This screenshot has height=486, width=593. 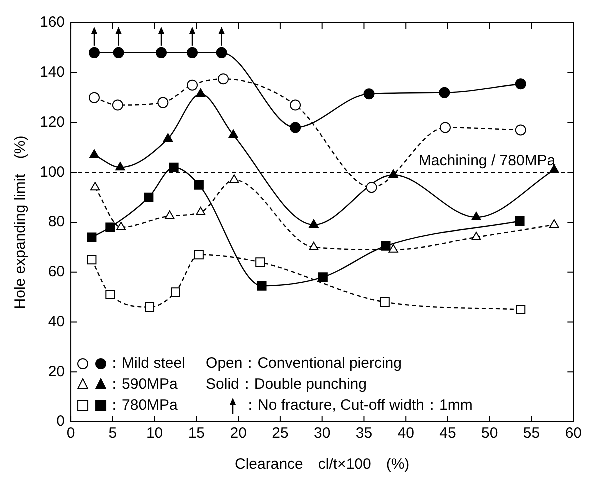 What do you see at coordinates (364, 433) in the screenshot?
I see `x-tick-label: 35` at bounding box center [364, 433].